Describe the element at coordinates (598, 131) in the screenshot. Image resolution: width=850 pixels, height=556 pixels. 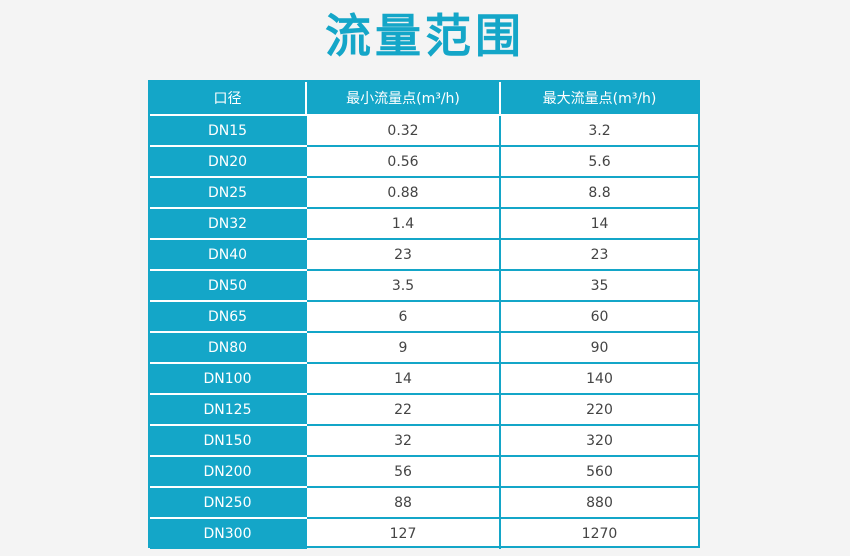
I see `cell-max-flow: 3.2` at that location.